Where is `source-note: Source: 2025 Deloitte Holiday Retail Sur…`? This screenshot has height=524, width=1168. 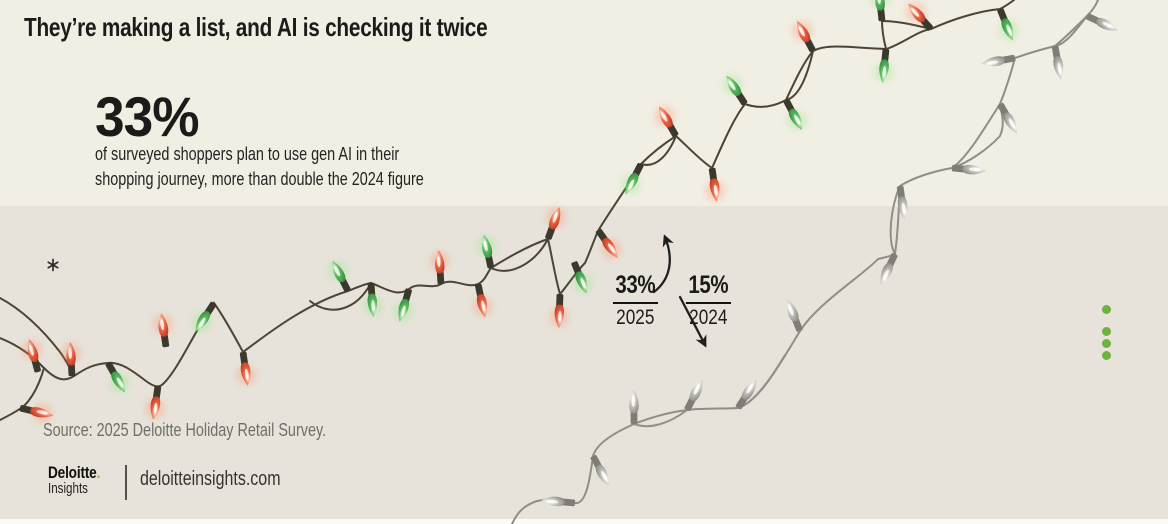 source-note: Source: 2025 Deloitte Holiday Retail Sur… is located at coordinates (185, 430).